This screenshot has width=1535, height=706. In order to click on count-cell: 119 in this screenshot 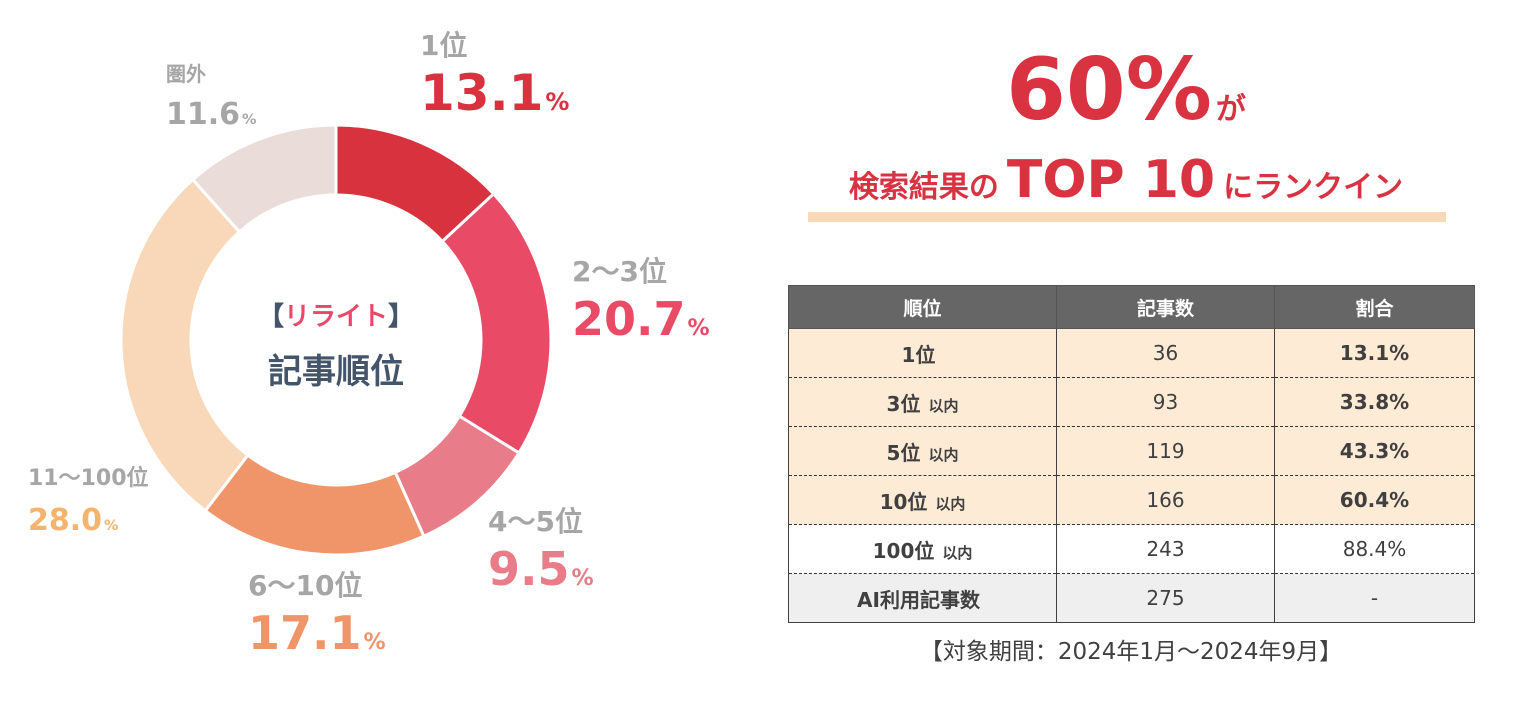, I will do `click(1165, 451)`.